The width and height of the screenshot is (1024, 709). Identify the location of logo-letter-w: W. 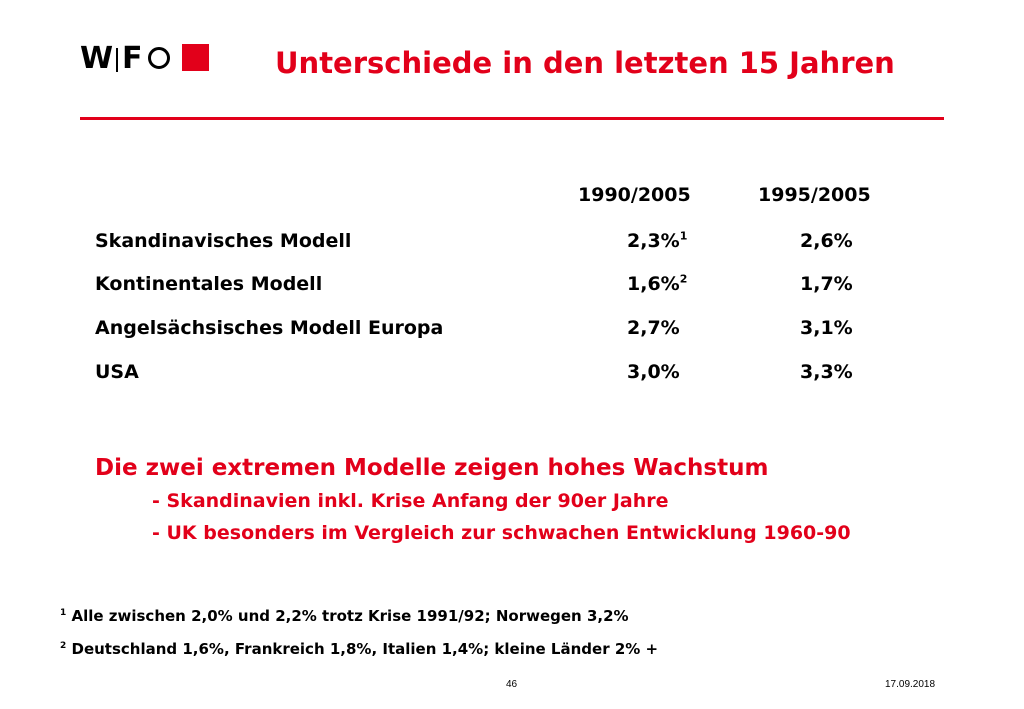
(97, 58).